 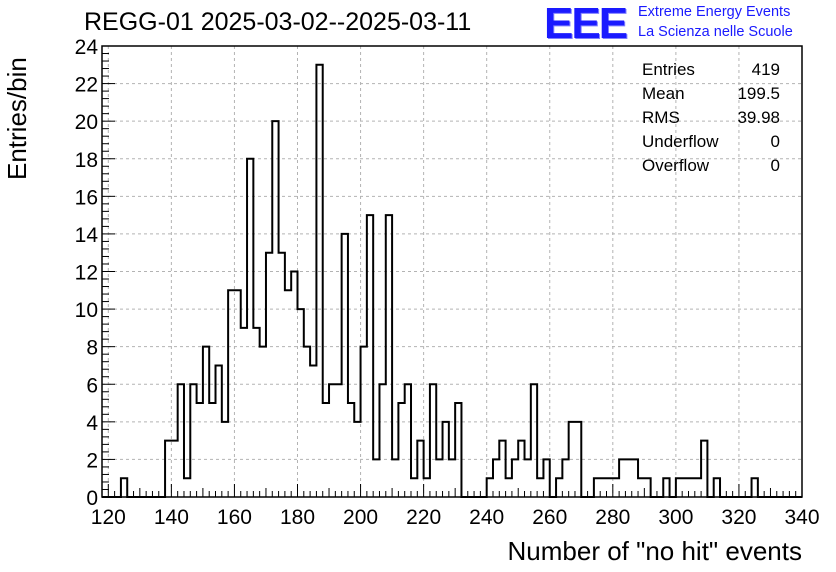 I want to click on x-tick-label: 140, so click(x=171, y=517).